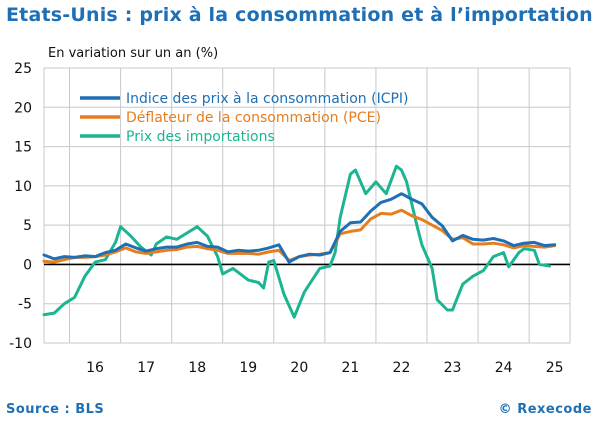 This screenshot has height=430, width=600. Describe the element at coordinates (453, 368) in the screenshot. I see `x-tick-label: 23` at that location.